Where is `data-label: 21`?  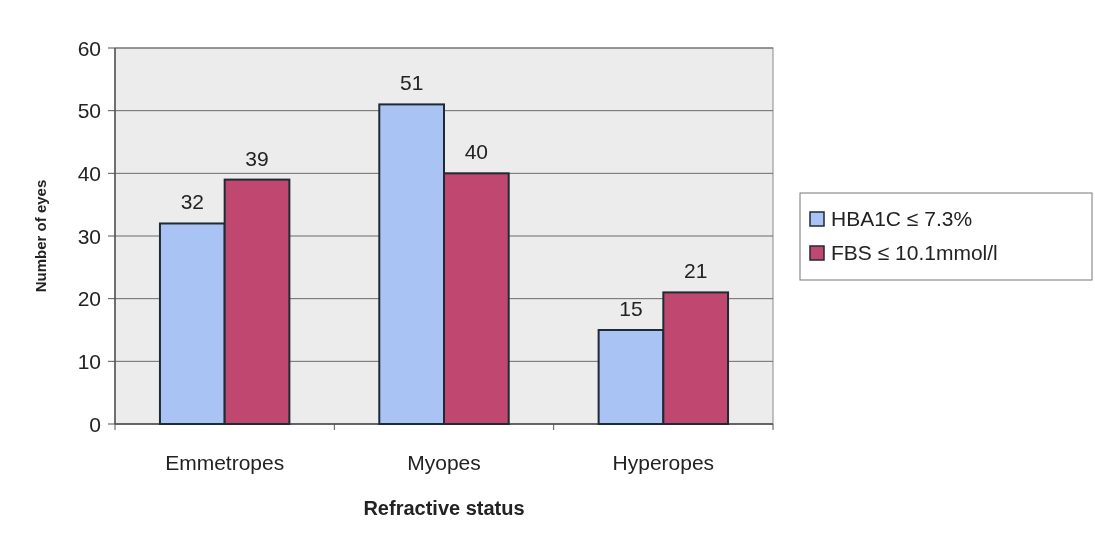
data-label: 21 is located at coordinates (696, 271).